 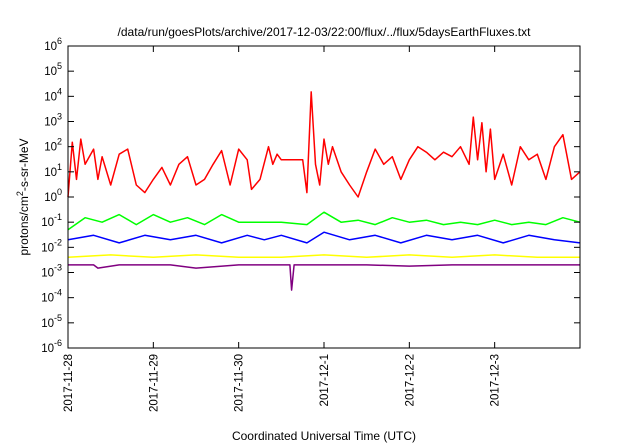 What do you see at coordinates (58, 217) in the screenshot?
I see `y-tick-label-exponent: -1` at bounding box center [58, 217].